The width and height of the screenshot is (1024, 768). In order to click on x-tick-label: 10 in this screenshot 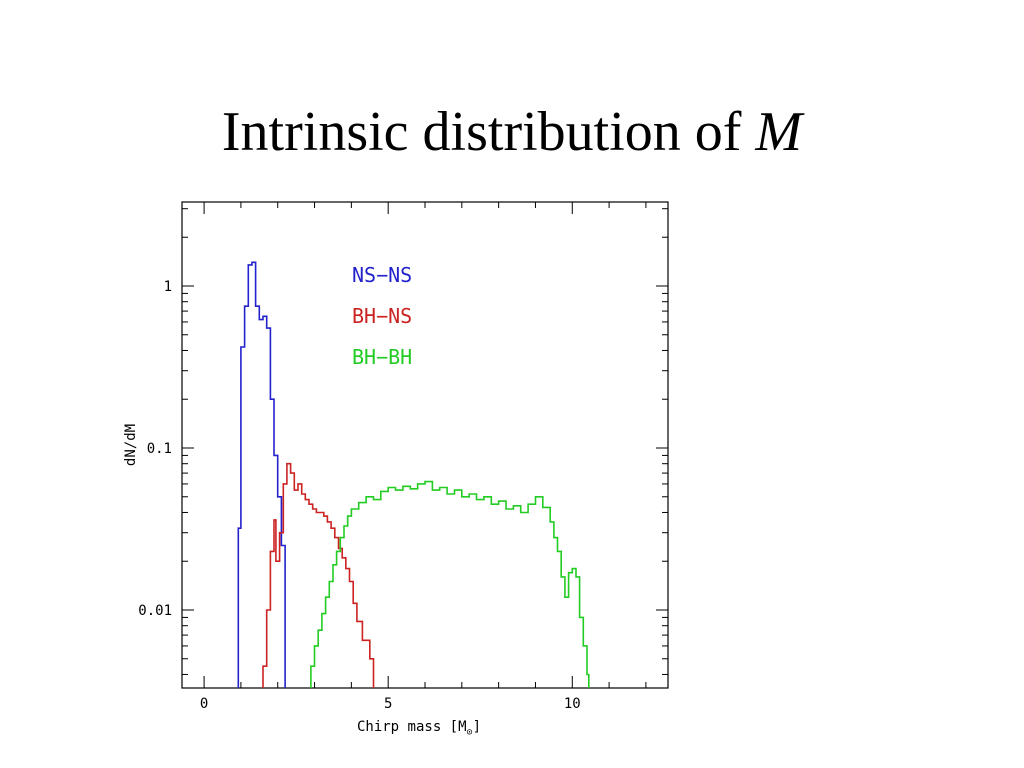, I will do `click(572, 704)`.